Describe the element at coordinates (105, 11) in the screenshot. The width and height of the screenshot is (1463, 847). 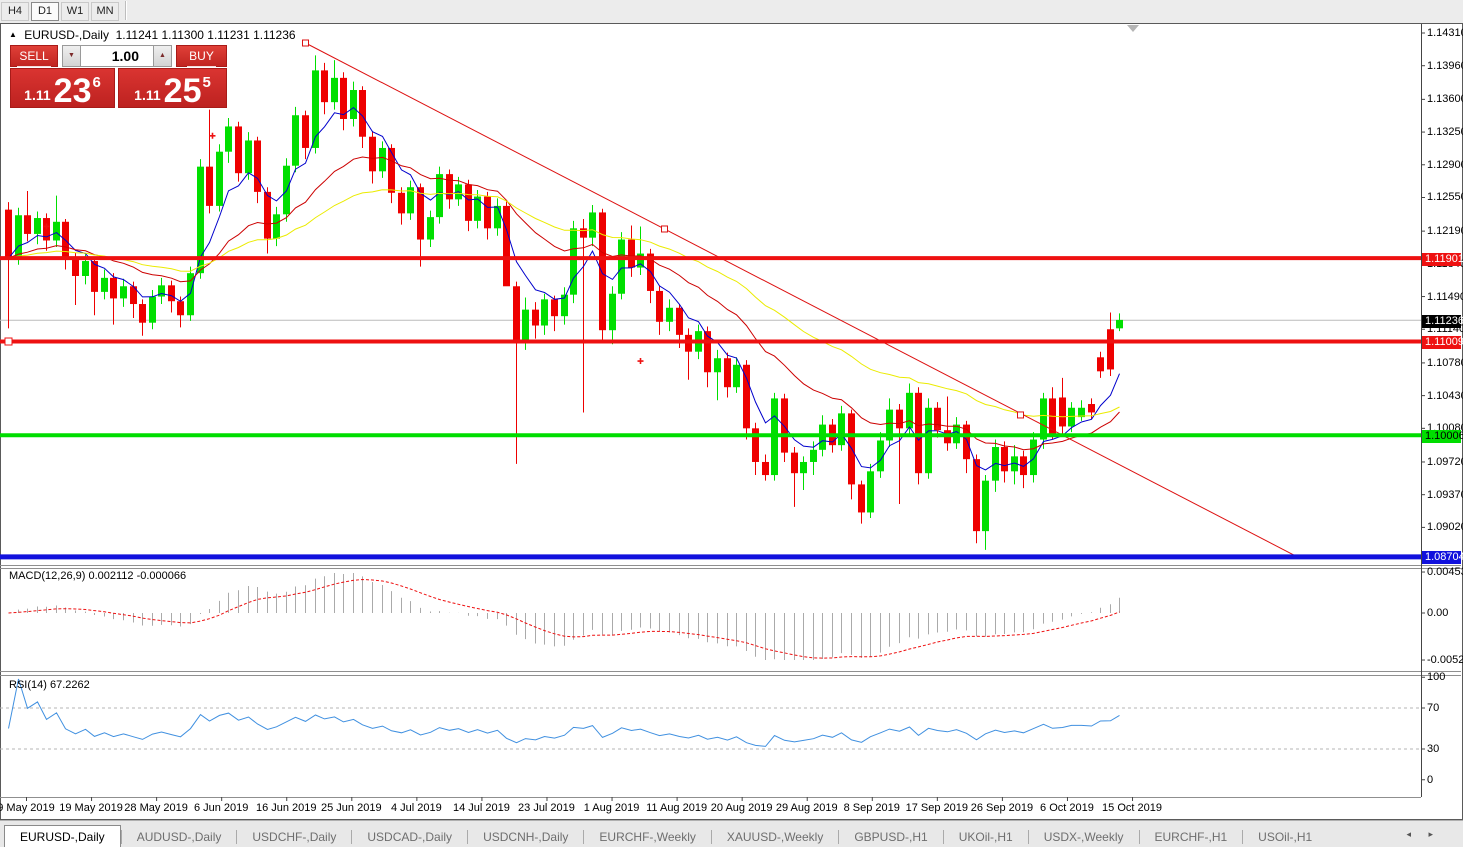
I see `timeframe-button-mn: MN` at that location.